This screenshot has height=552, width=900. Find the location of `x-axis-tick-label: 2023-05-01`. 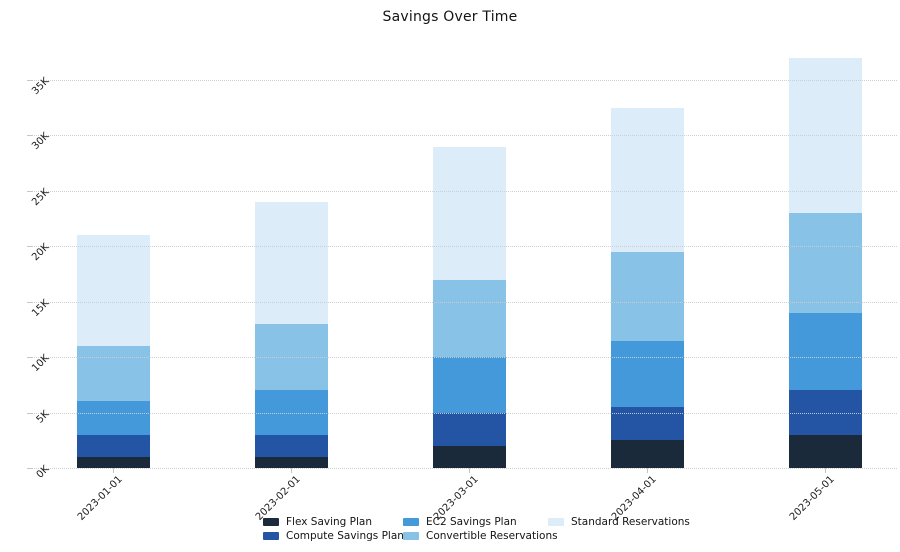

x-axis-tick-label: 2023-05-01 is located at coordinates (812, 498).